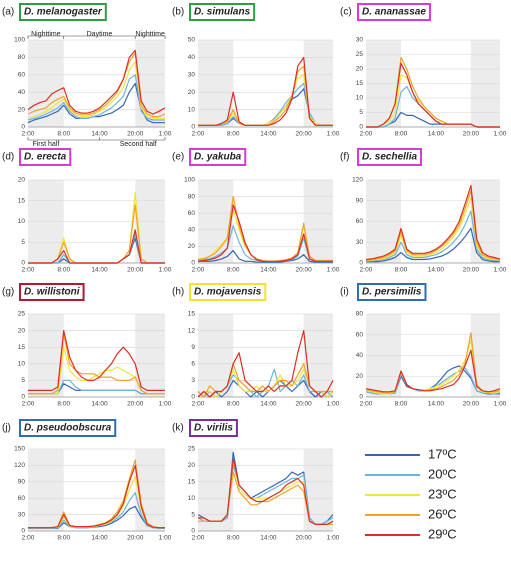 The image size is (511, 561). Describe the element at coordinates (389, 157) in the screenshot. I see `panel-title: D. sechellia` at that location.